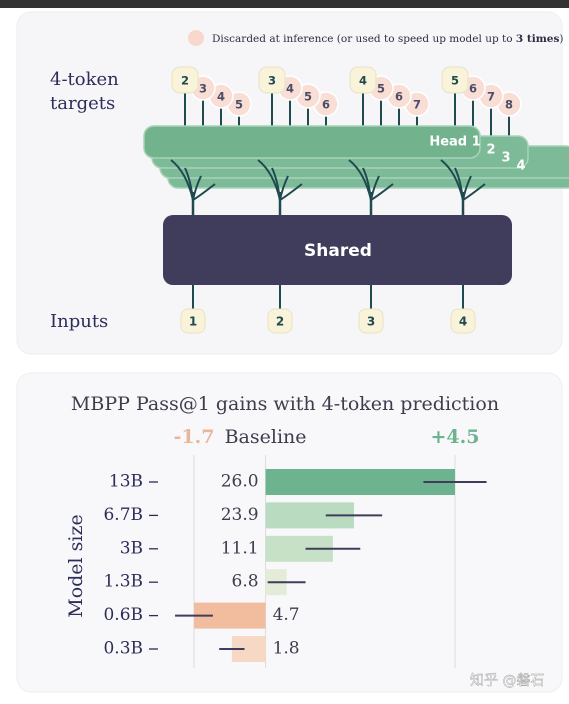 This screenshot has height=704, width=569. Describe the element at coordinates (505, 158) in the screenshot. I see `head-label: 3` at that location.